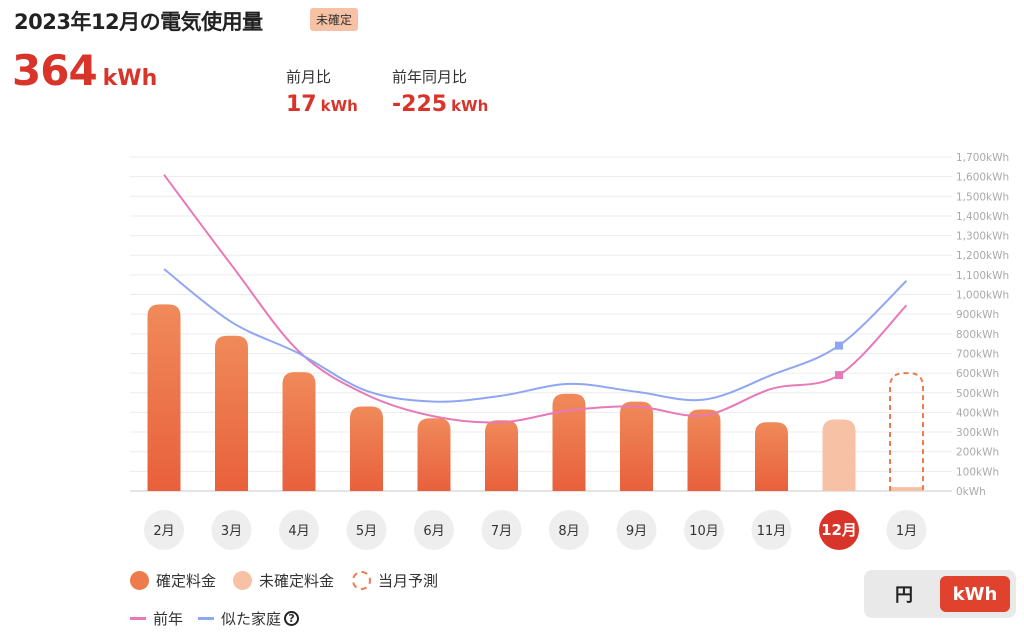 This screenshot has height=632, width=1024. I want to click on prev-year-unit: kWh, so click(470, 106).